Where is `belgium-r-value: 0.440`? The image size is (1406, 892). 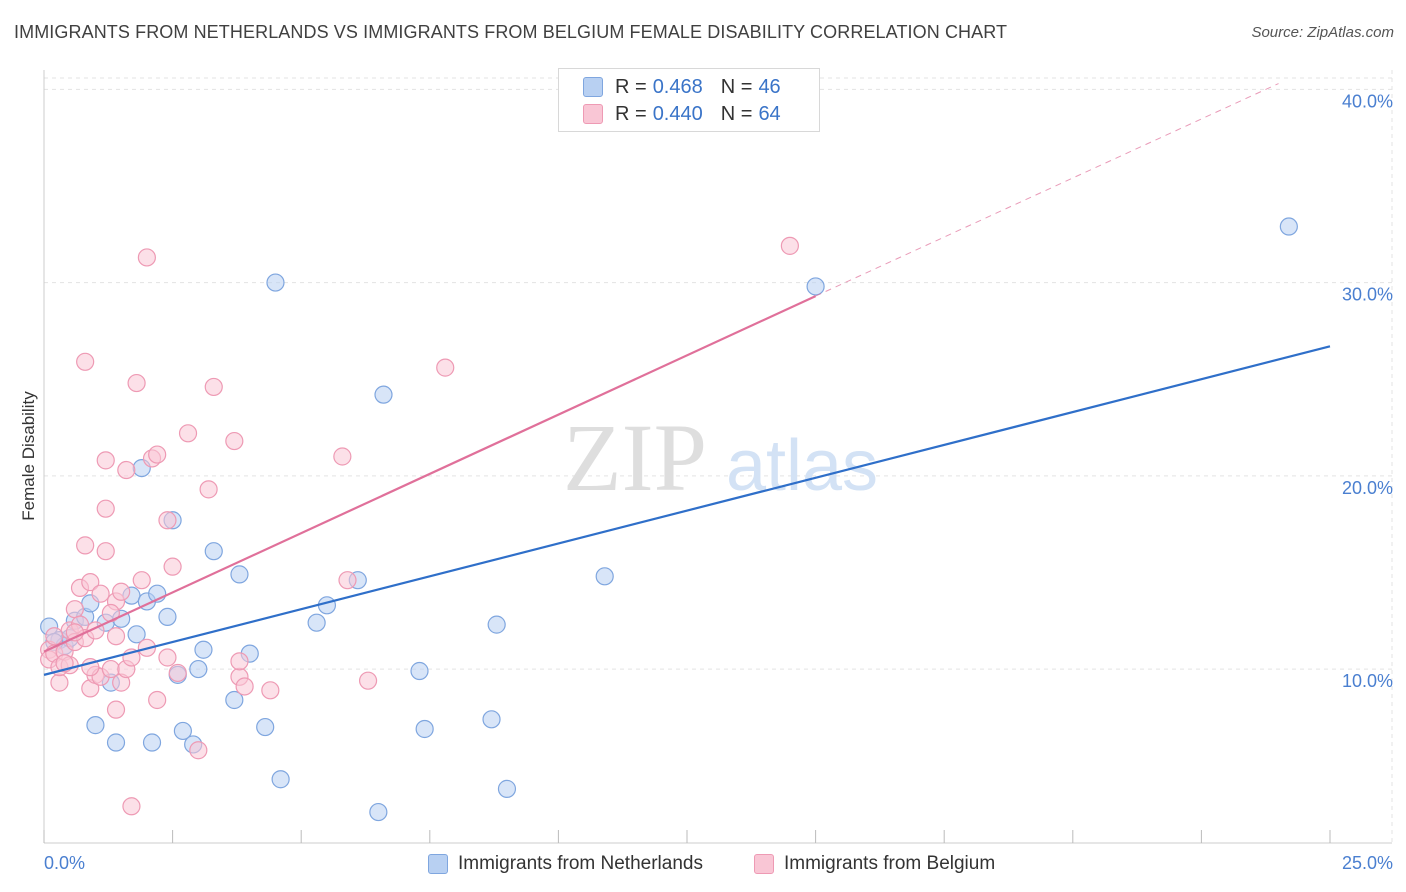
belgium-r-value: 0.440 is located at coordinates (677, 113).